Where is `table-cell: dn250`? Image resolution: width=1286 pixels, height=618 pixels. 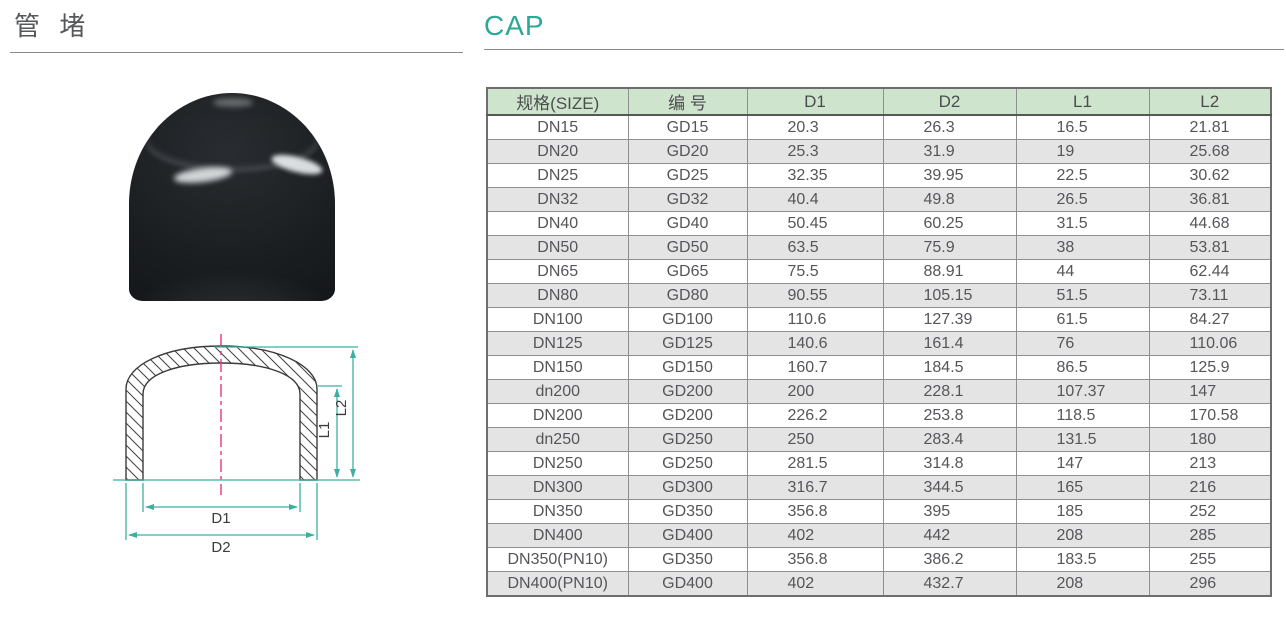
table-cell: dn250 is located at coordinates (557, 439).